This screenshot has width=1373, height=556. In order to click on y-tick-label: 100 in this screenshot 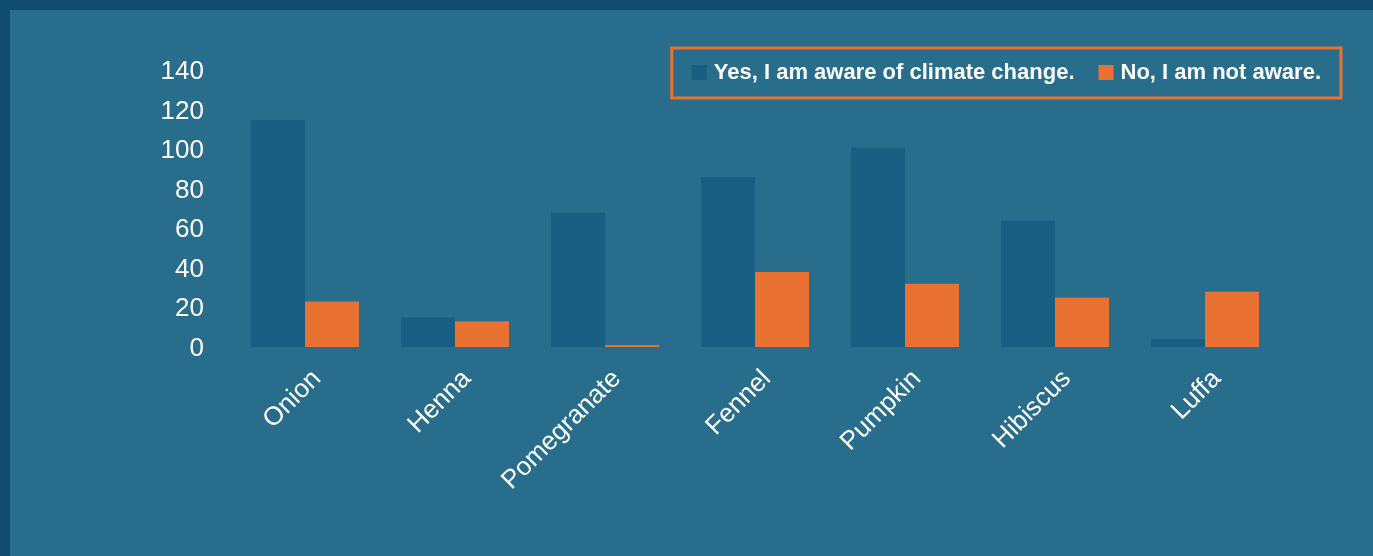, I will do `click(182, 149)`.